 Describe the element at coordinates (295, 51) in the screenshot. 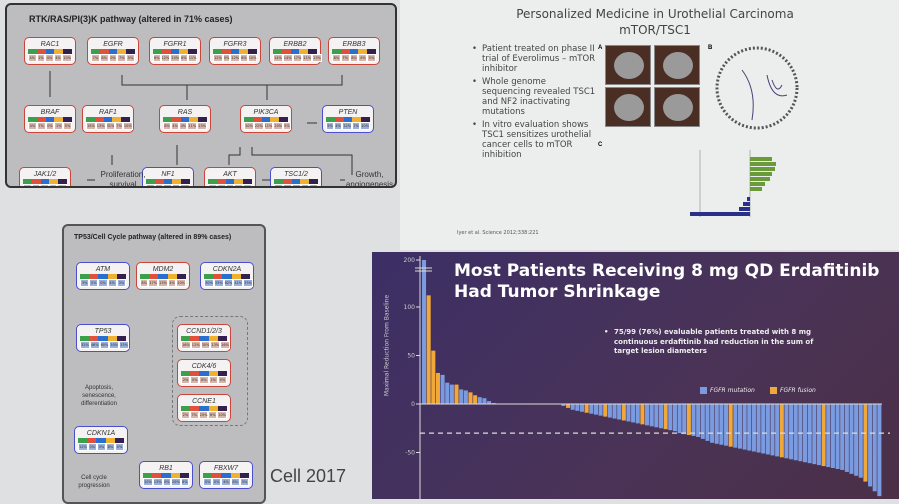

I see `gene-node-erbb2: ERBB2 14% 14% 17% 11% 13%` at that location.